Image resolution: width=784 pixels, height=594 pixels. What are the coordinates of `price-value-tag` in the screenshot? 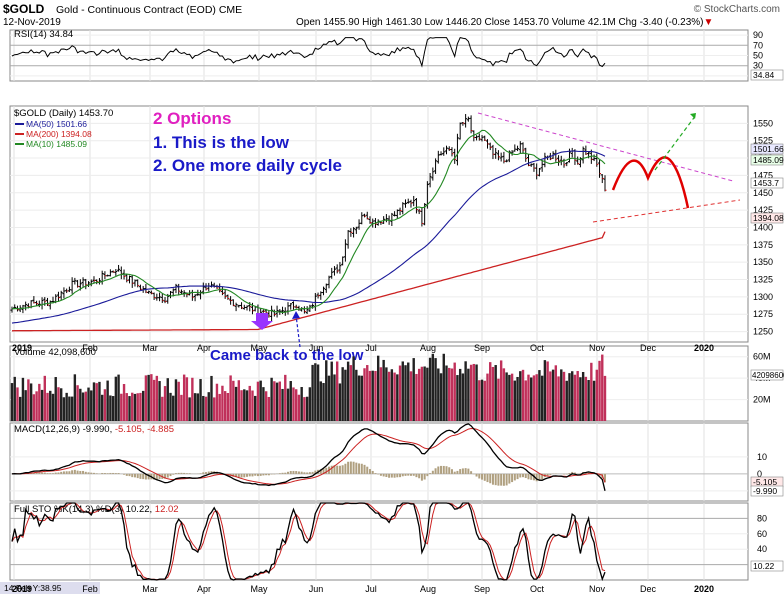 It's located at (767, 183).